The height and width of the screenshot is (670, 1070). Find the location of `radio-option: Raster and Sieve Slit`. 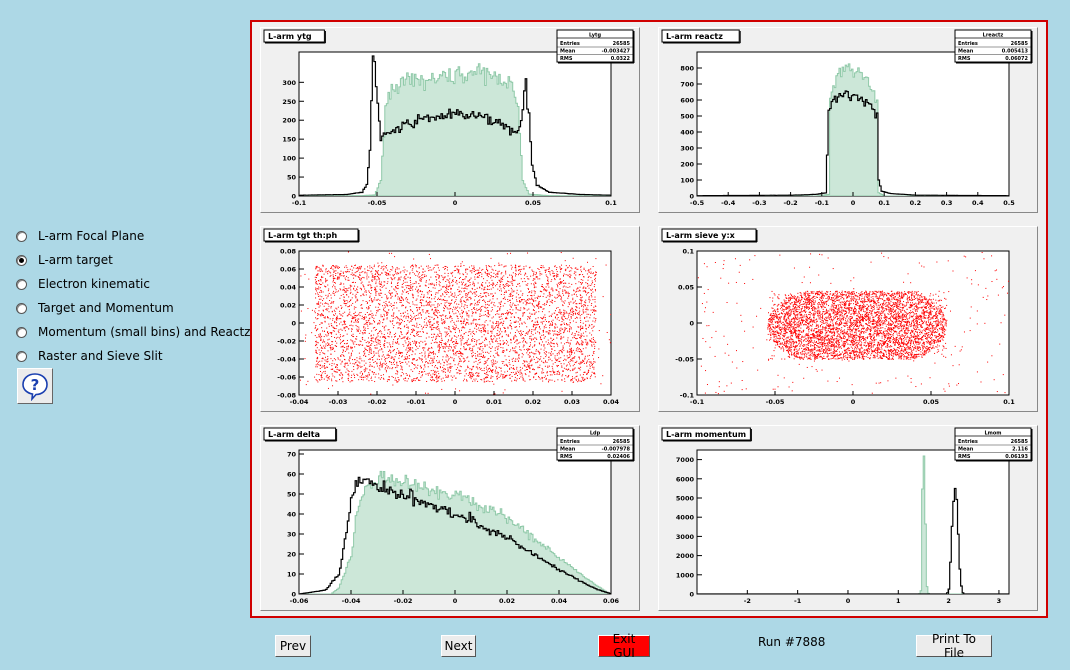

radio-option: Raster and Sieve Slit is located at coordinates (133, 356).